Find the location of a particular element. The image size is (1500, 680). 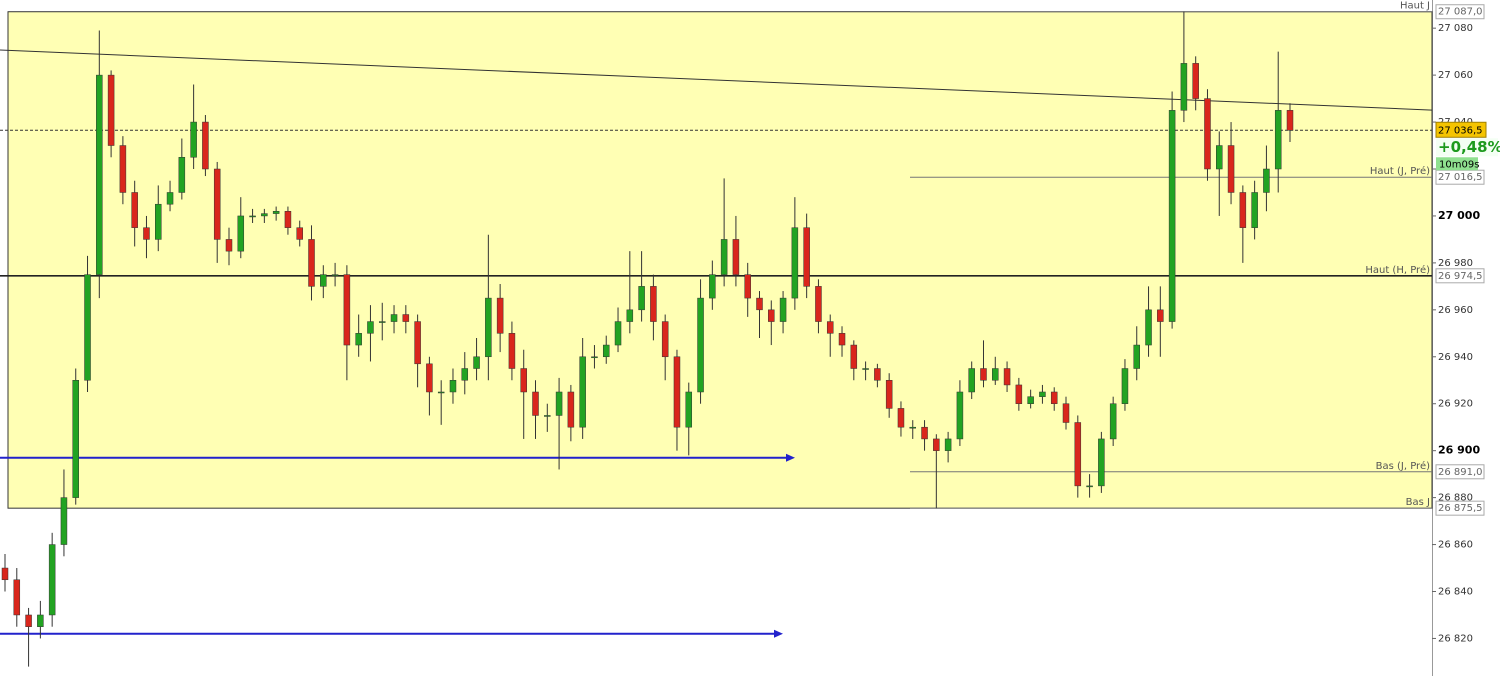

y-tick-label: 26 940 is located at coordinates (1455, 357).